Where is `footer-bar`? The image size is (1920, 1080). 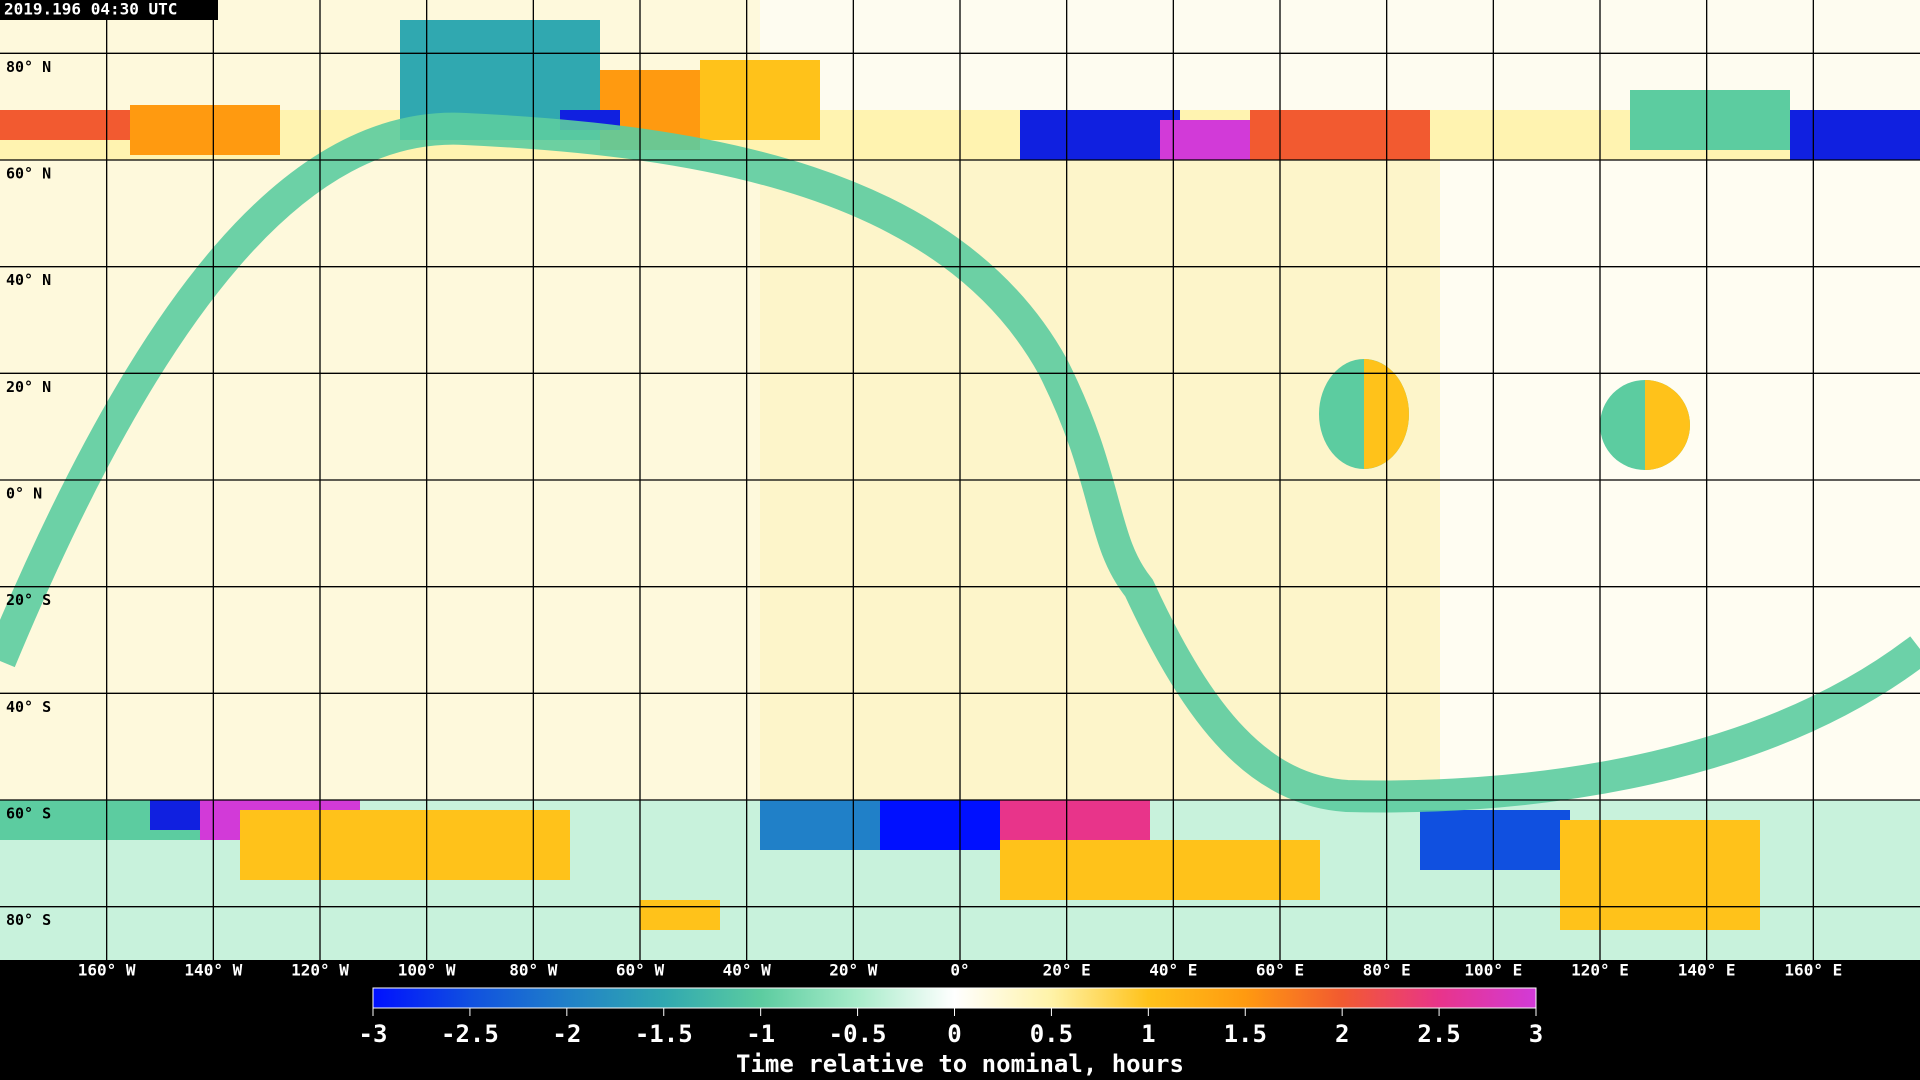 footer-bar is located at coordinates (960, 1020).